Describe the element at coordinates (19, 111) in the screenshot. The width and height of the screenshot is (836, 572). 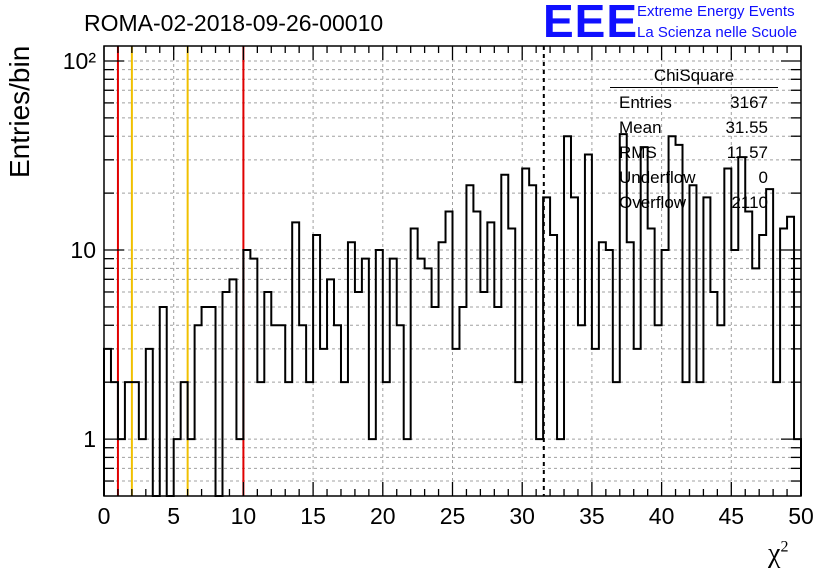
I see `y-axis-label: Entries/bin` at that location.